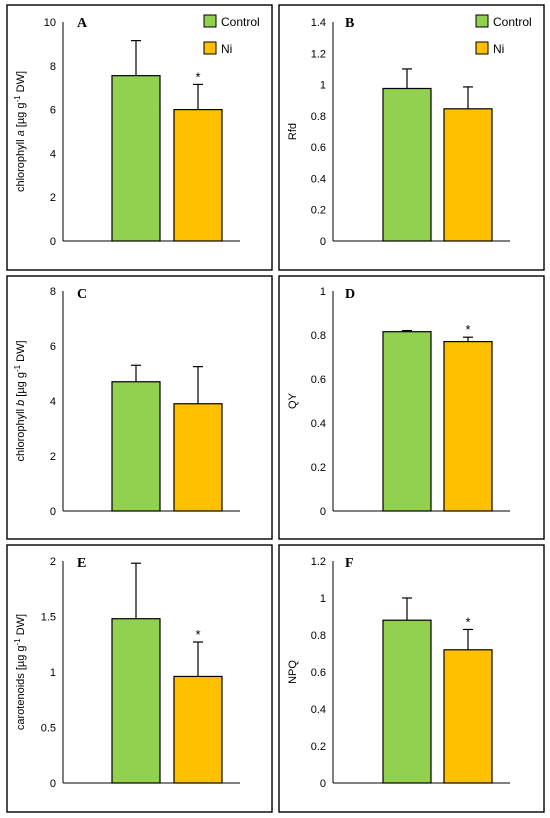 This screenshot has height=818, width=550. Describe the element at coordinates (350, 294) in the screenshot. I see `panel-letter: D` at that location.